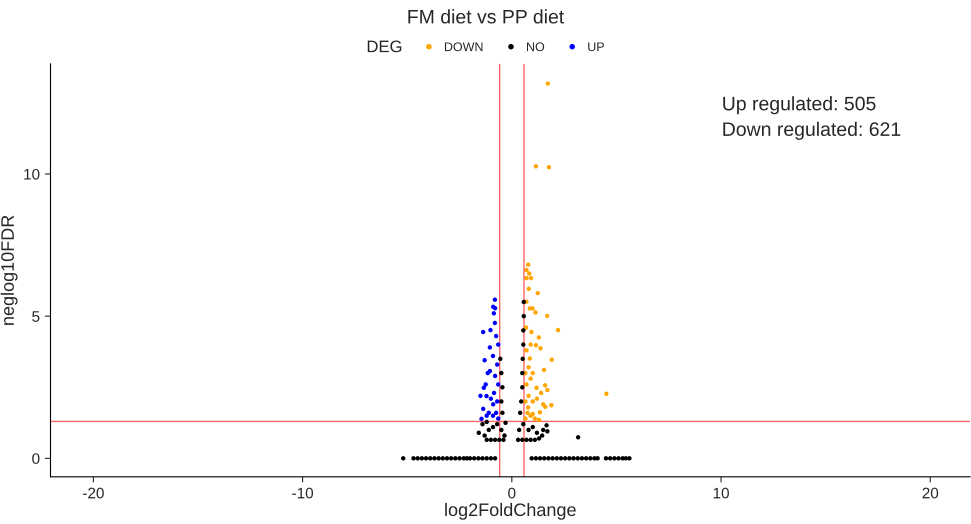 The width and height of the screenshot is (971, 524). I want to click on y-tick-label: 0, so click(36, 458).